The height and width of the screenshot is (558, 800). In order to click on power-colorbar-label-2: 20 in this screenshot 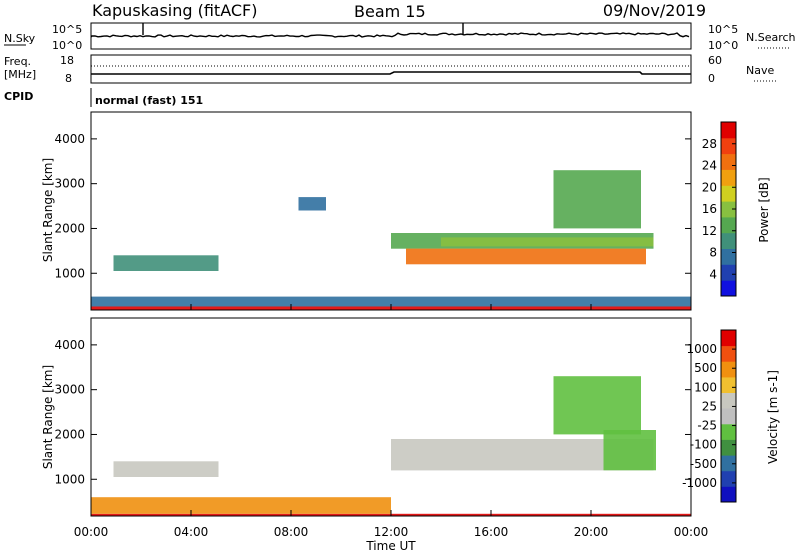, I will do `click(709, 187)`.